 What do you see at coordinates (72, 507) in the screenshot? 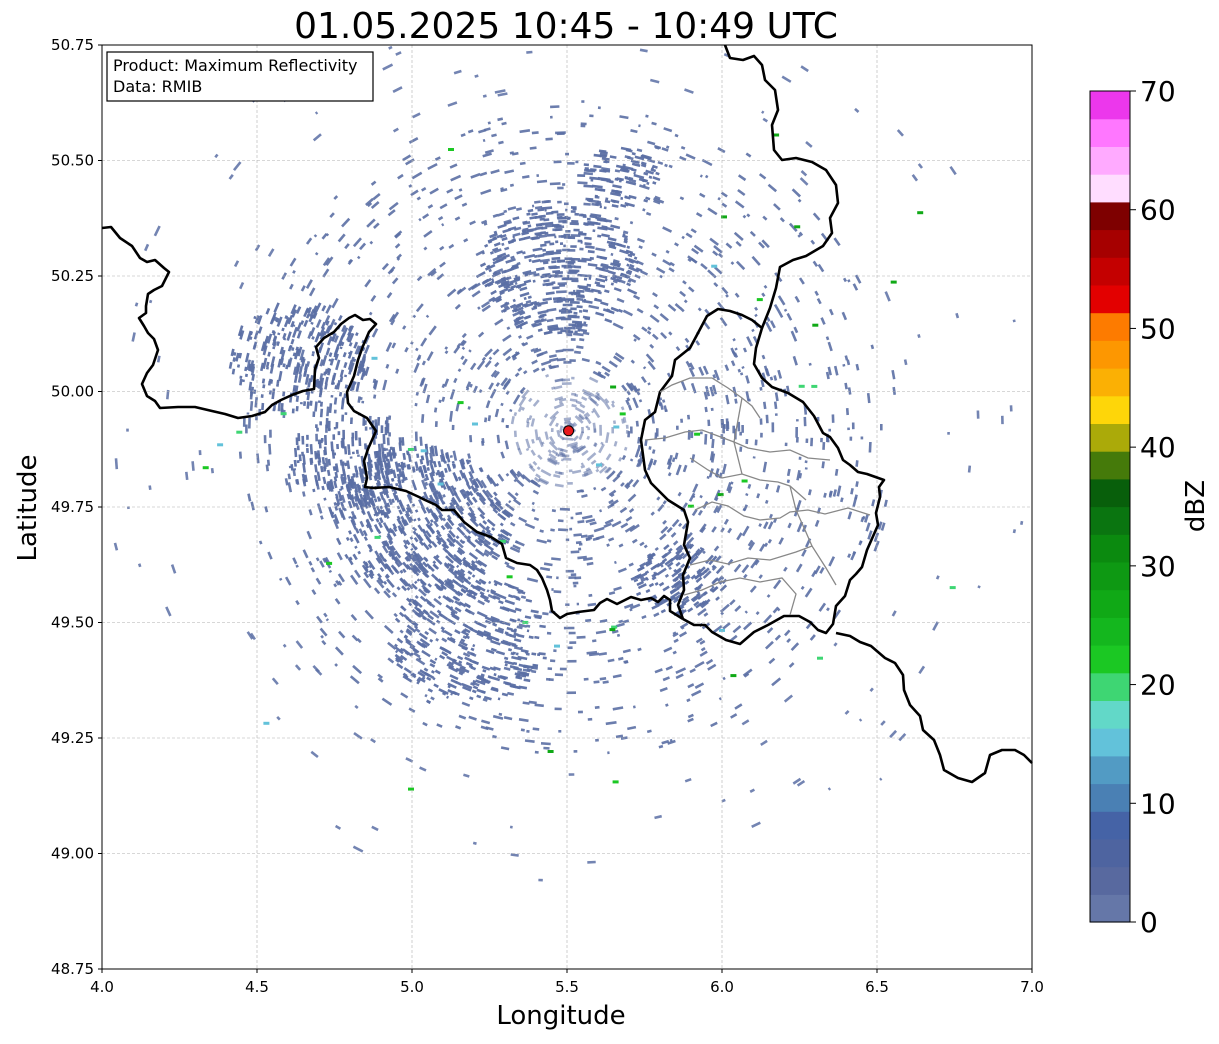
I see `y-tick-label: 49.75` at bounding box center [72, 507].